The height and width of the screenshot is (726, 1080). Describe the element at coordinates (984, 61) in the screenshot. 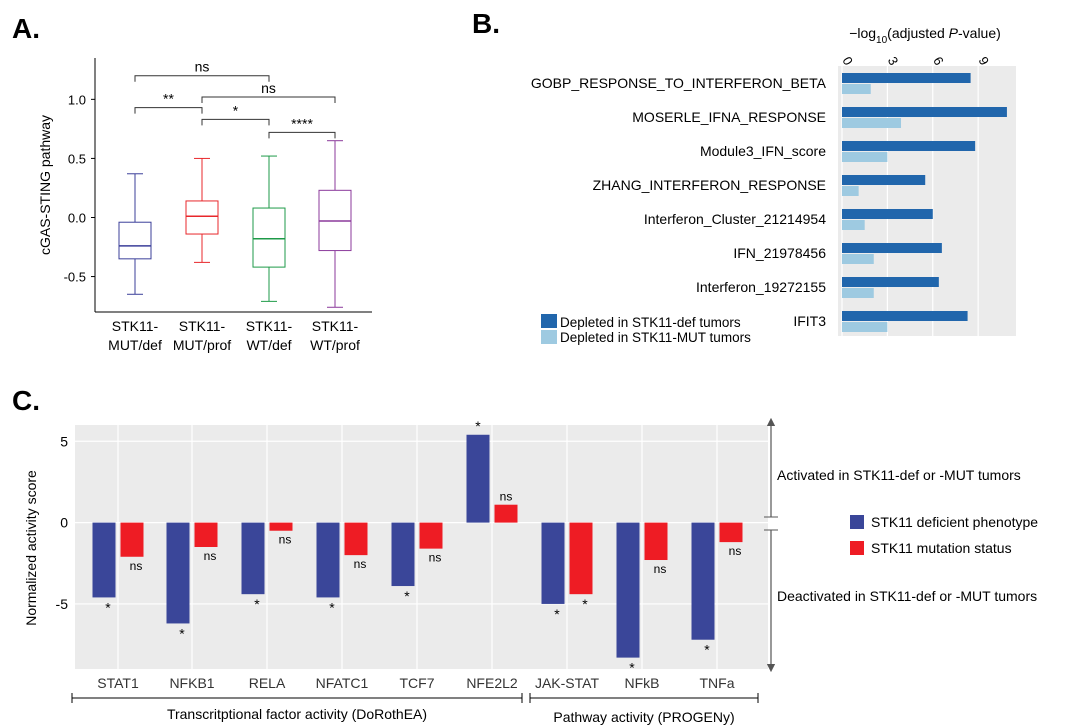

I see `b-x-tick-label: 9` at that location.